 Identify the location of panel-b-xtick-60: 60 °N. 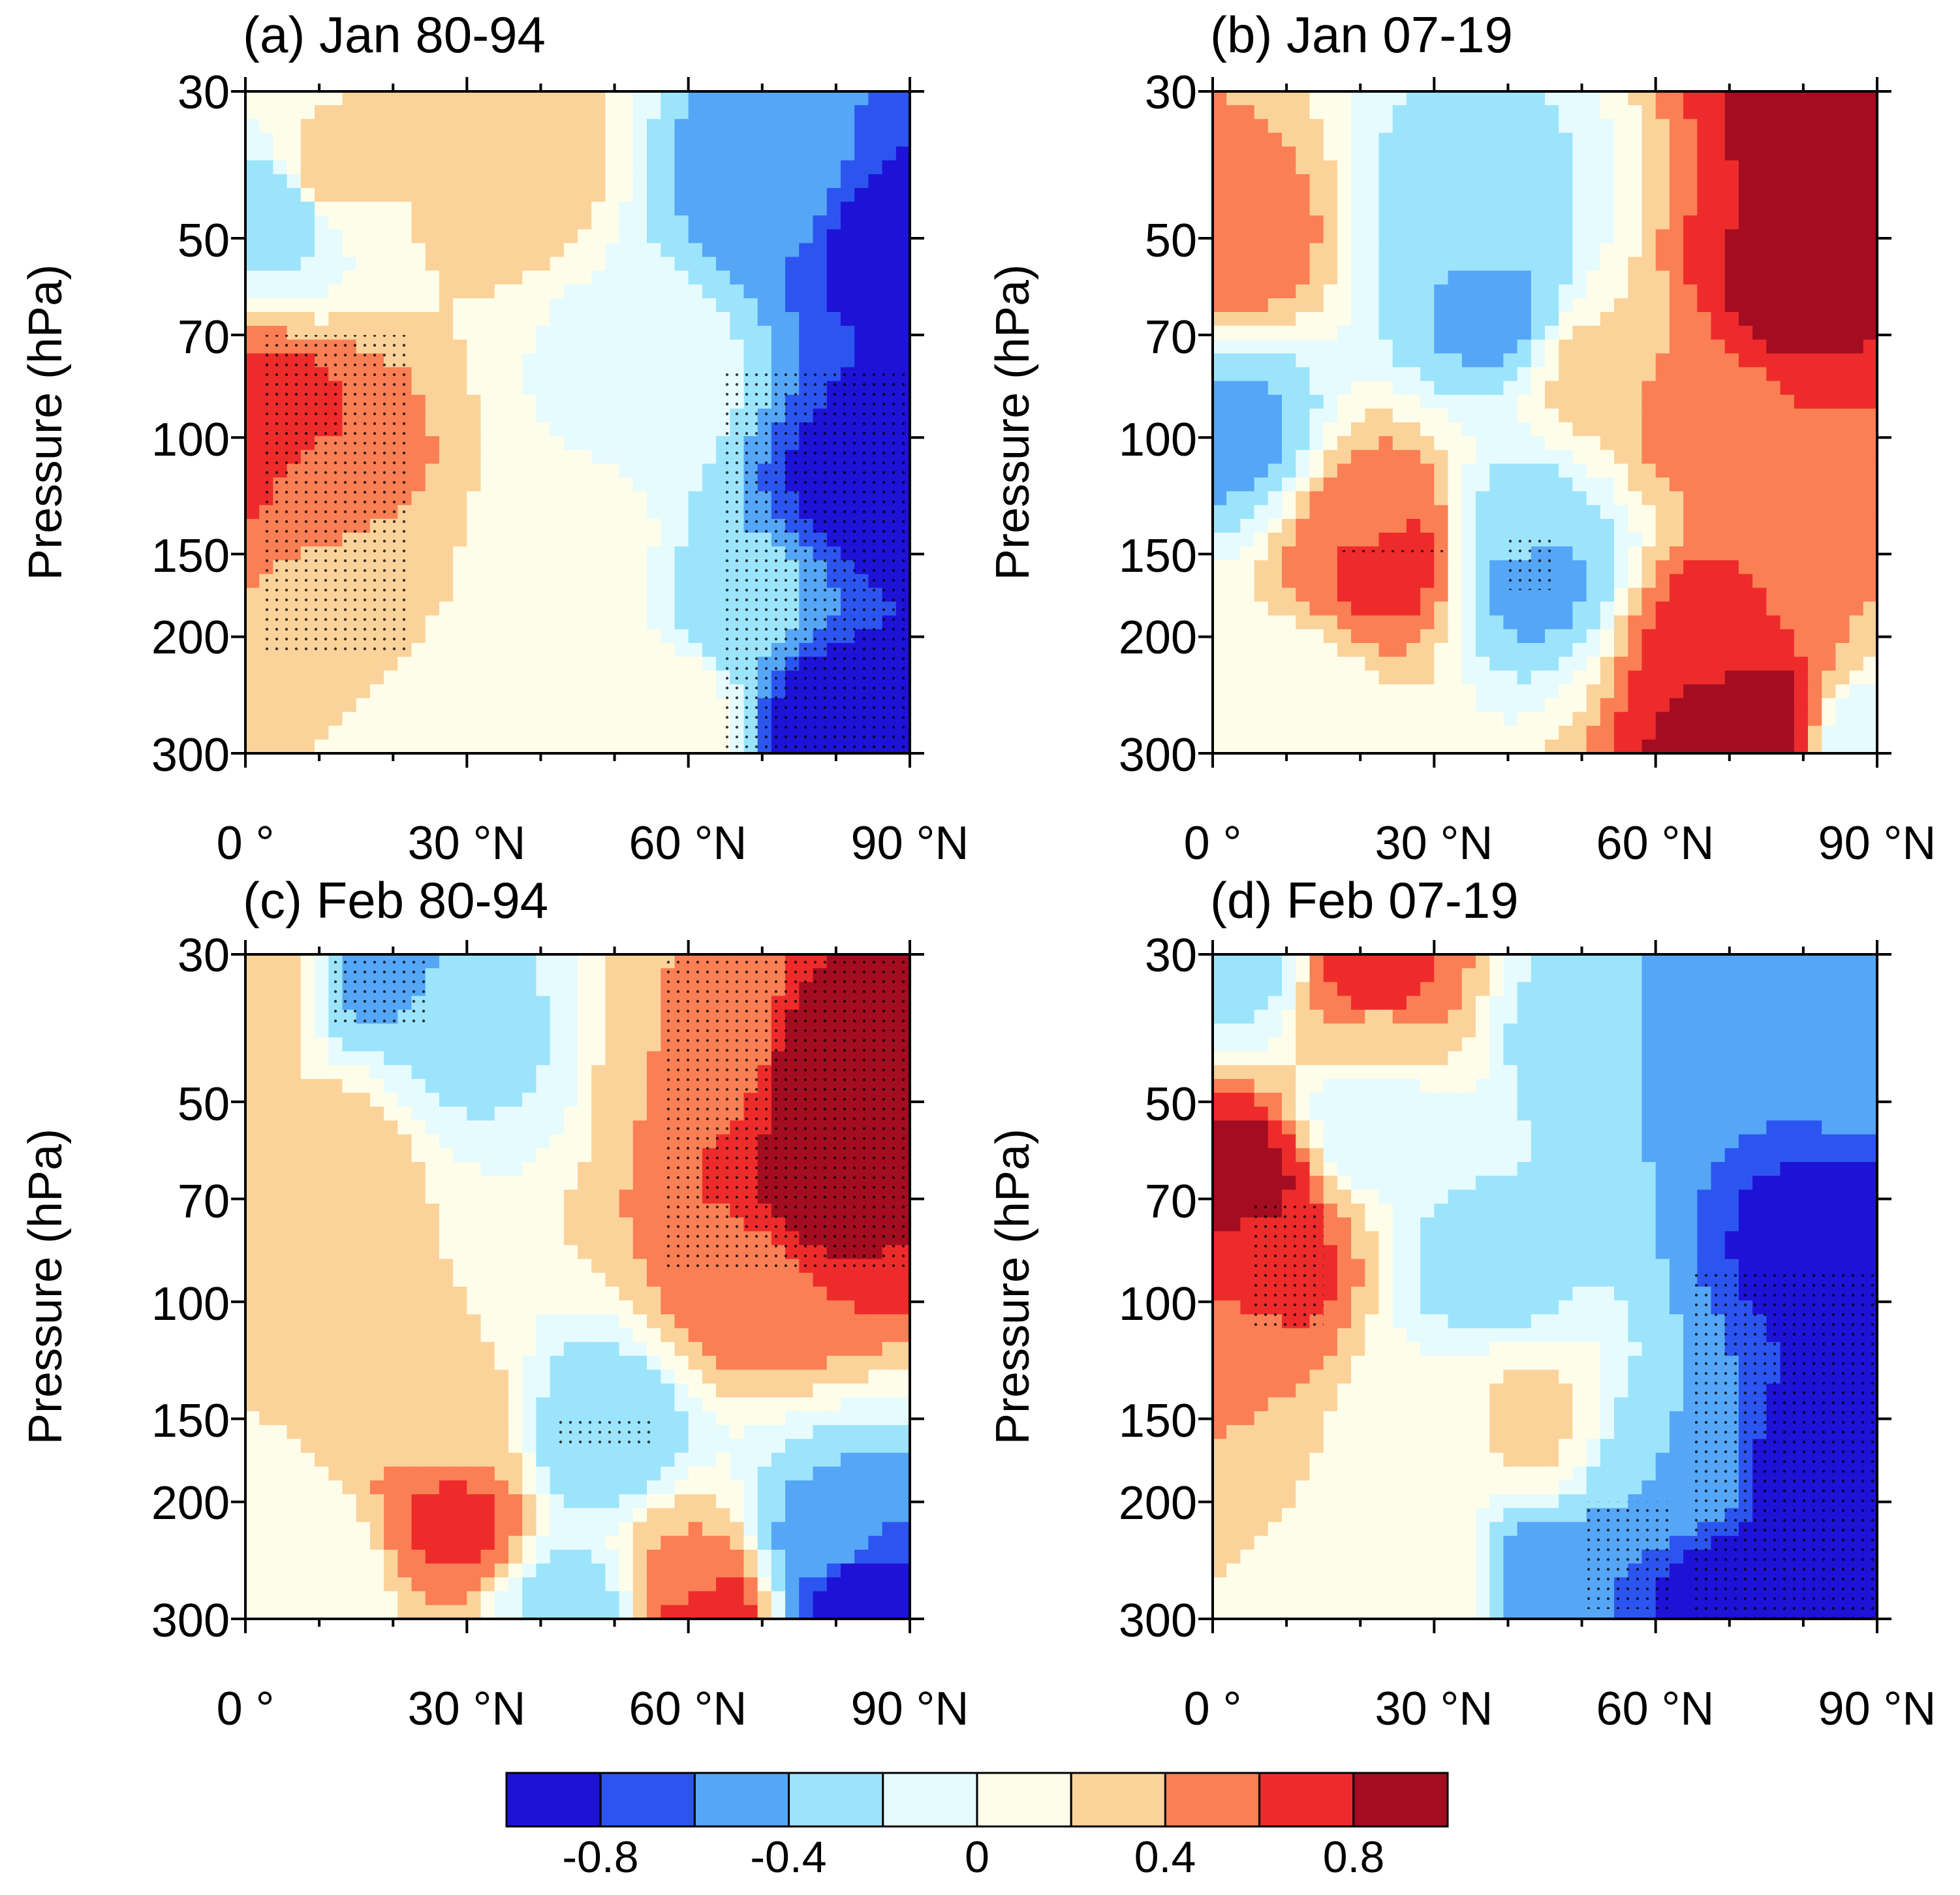
(1655, 843).